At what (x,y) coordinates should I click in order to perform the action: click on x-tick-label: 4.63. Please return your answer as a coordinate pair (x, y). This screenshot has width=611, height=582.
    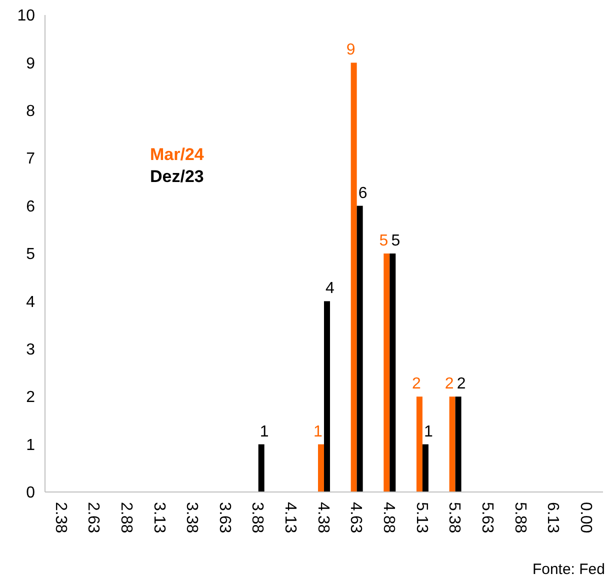
    Looking at the image, I should click on (355, 518).